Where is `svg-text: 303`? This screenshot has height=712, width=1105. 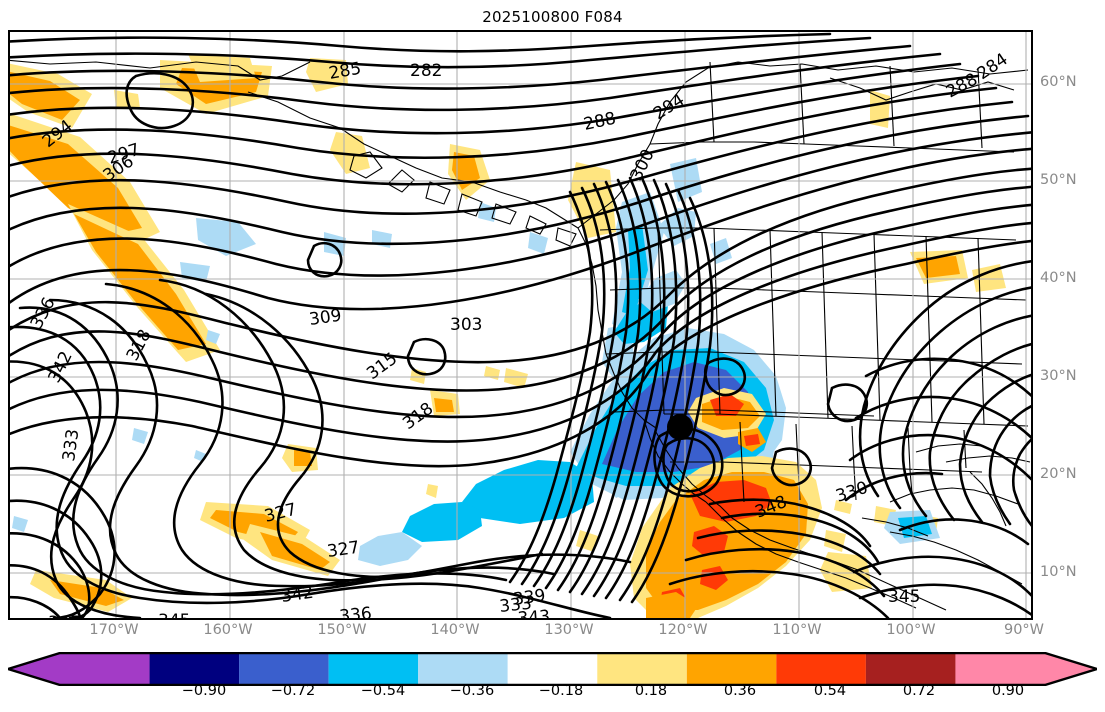
svg-text: 303 is located at coordinates (466, 325).